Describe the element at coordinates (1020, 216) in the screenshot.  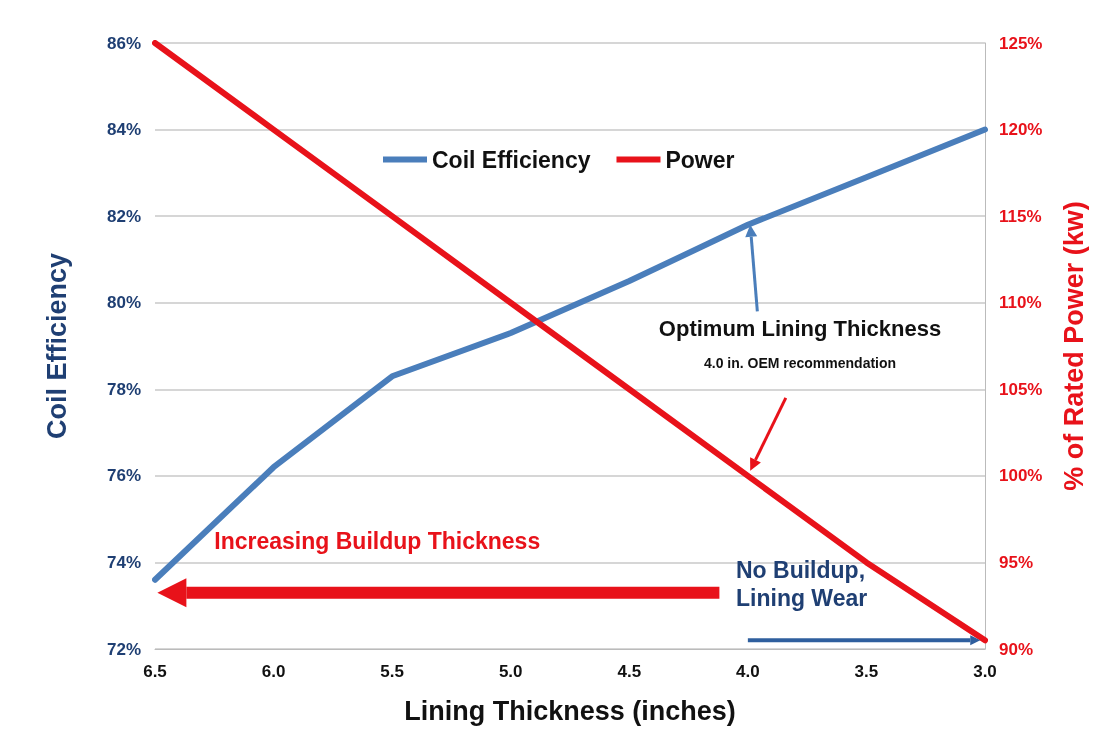
I see `y2-tick-label: 115%` at that location.